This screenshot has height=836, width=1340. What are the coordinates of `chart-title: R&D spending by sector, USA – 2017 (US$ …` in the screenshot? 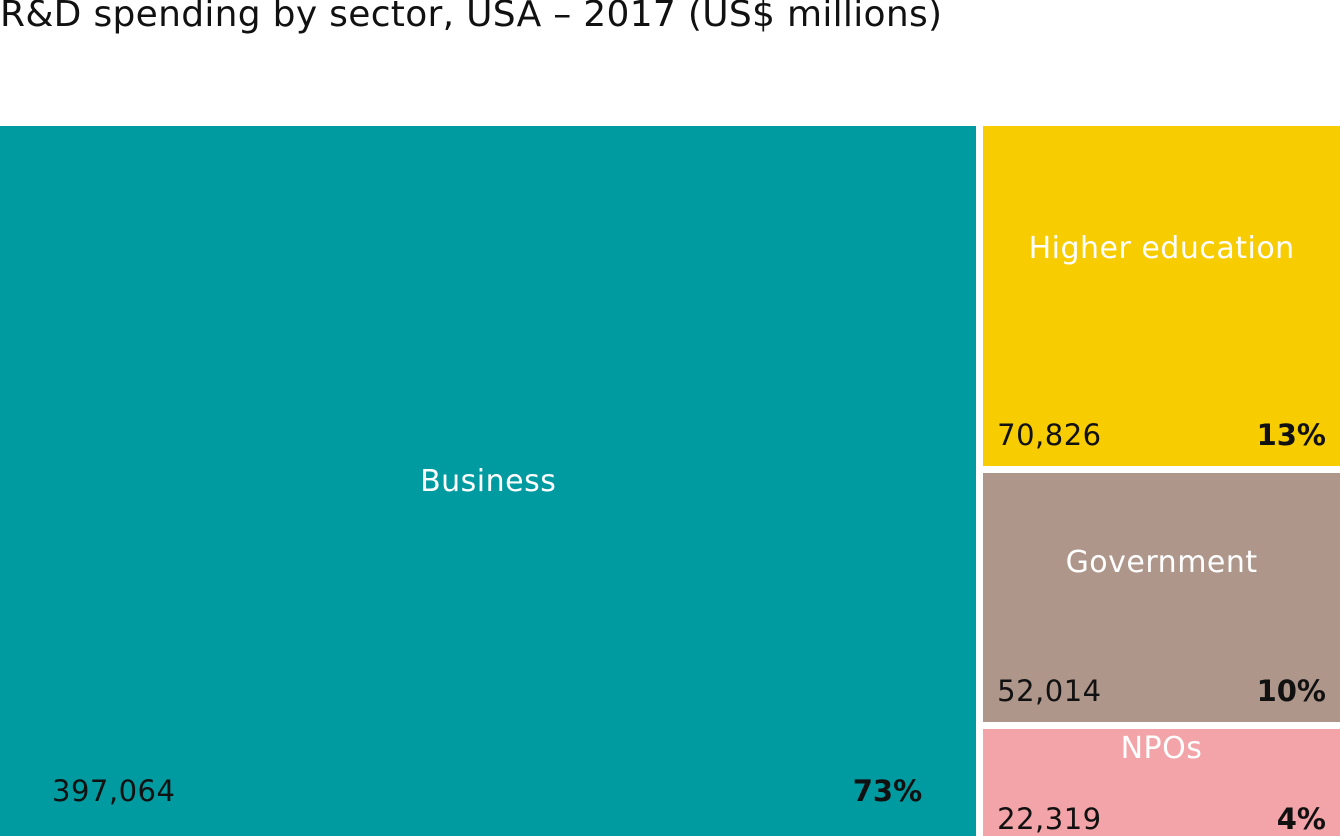 It's located at (471, 17).